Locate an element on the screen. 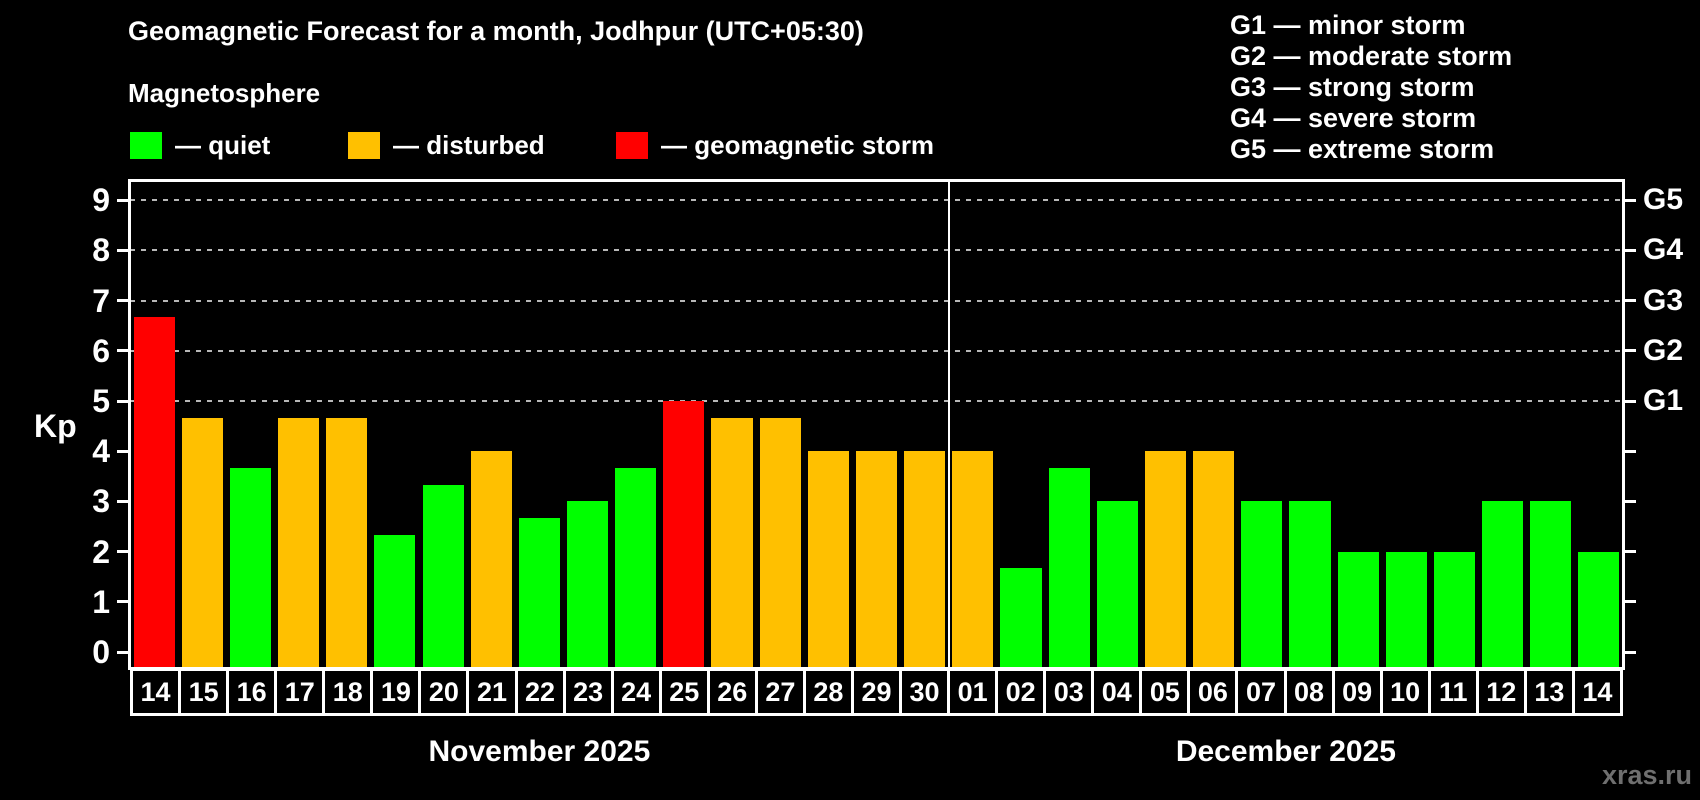 This screenshot has width=1700, height=800. day-label: 02 is located at coordinates (1022, 692).